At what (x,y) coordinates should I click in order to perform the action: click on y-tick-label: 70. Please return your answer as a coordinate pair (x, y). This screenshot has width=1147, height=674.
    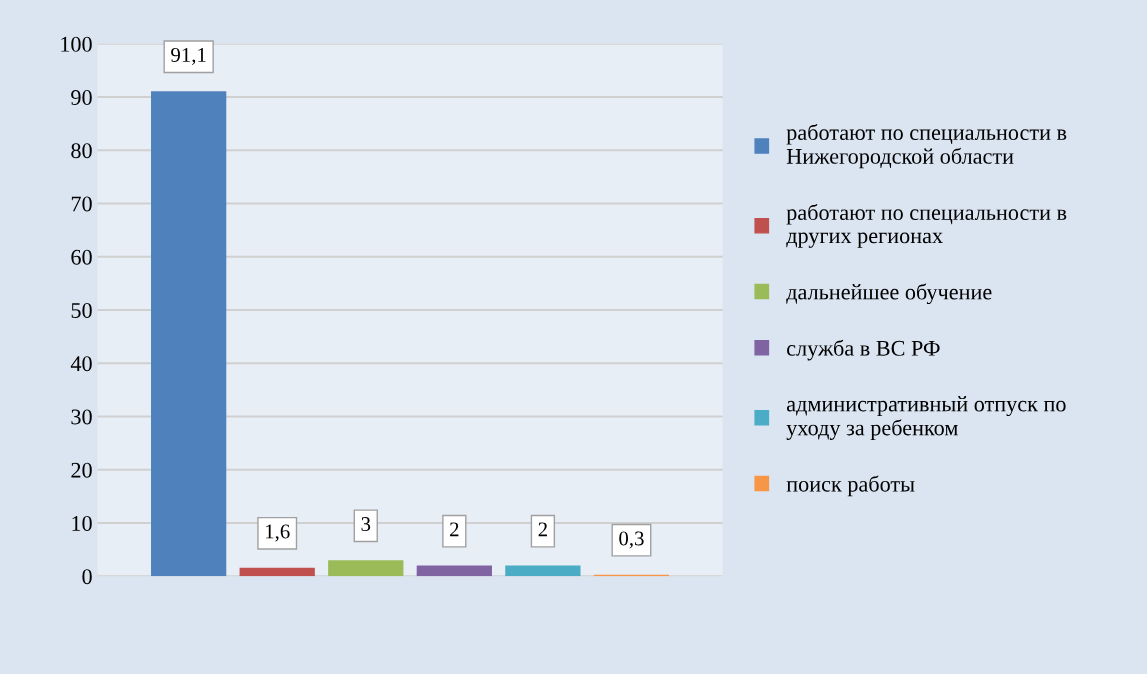
    Looking at the image, I should click on (81, 204).